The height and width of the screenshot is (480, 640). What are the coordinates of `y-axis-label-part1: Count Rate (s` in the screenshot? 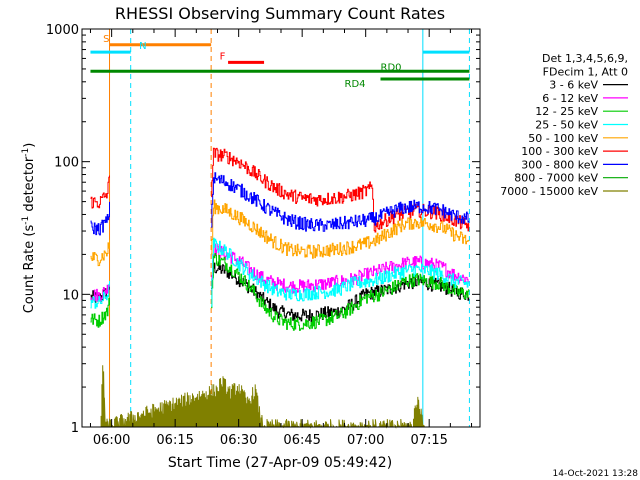 It's located at (29, 269).